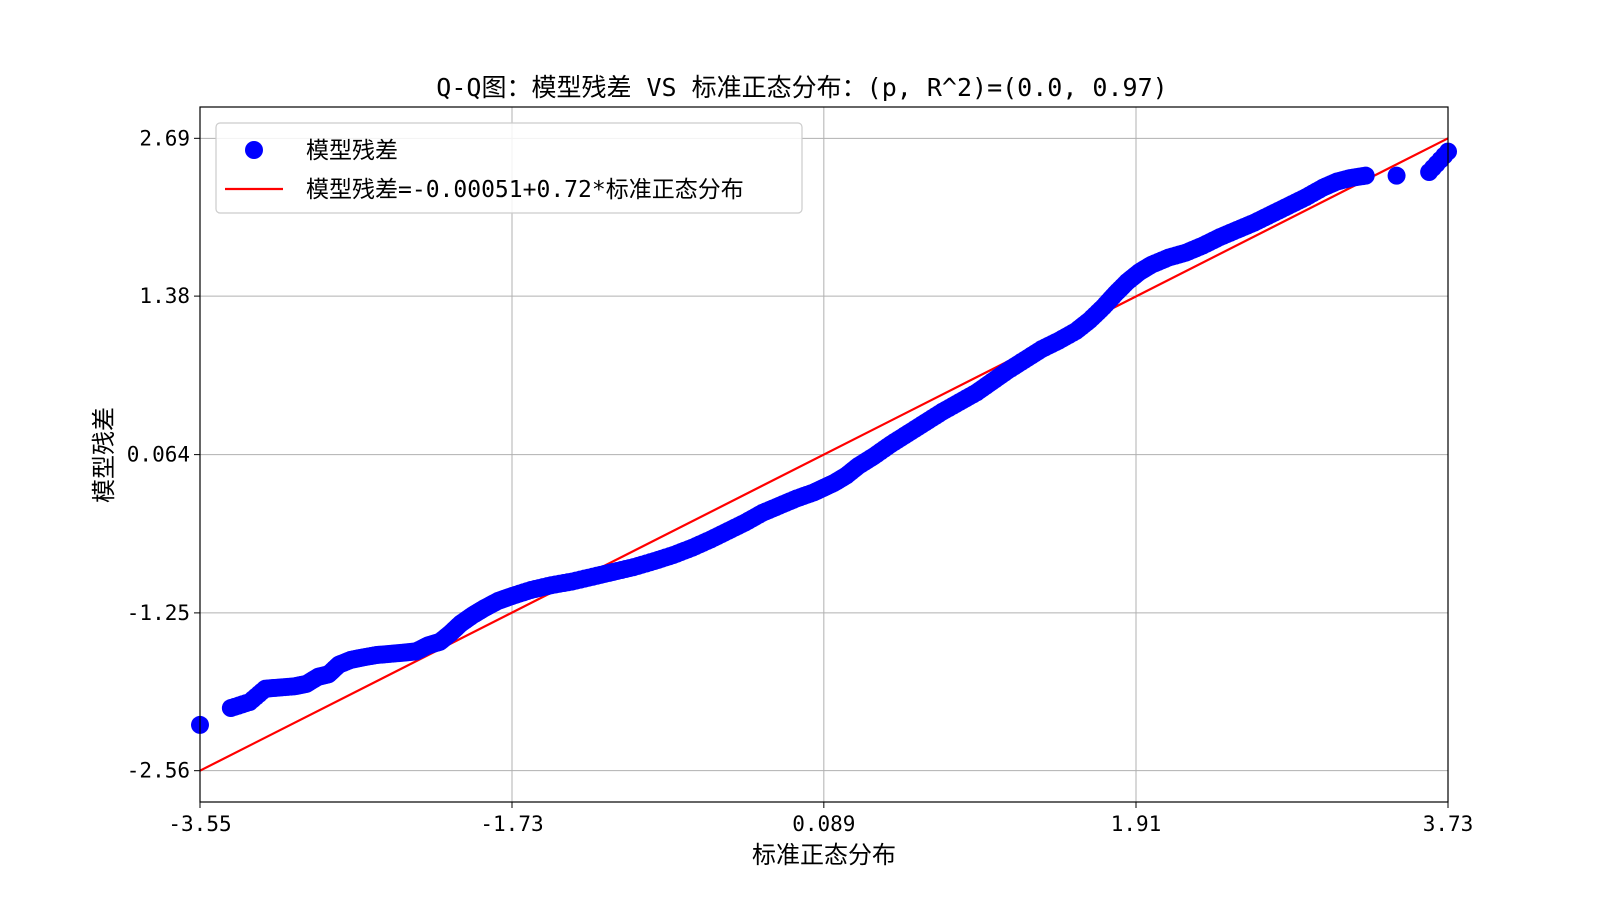  Describe the element at coordinates (801, 87) in the screenshot. I see `chart-title: Q-Q图：模型残差 VS 标准正态分布：(p, R^2)=(0.0, 0.97)` at that location.